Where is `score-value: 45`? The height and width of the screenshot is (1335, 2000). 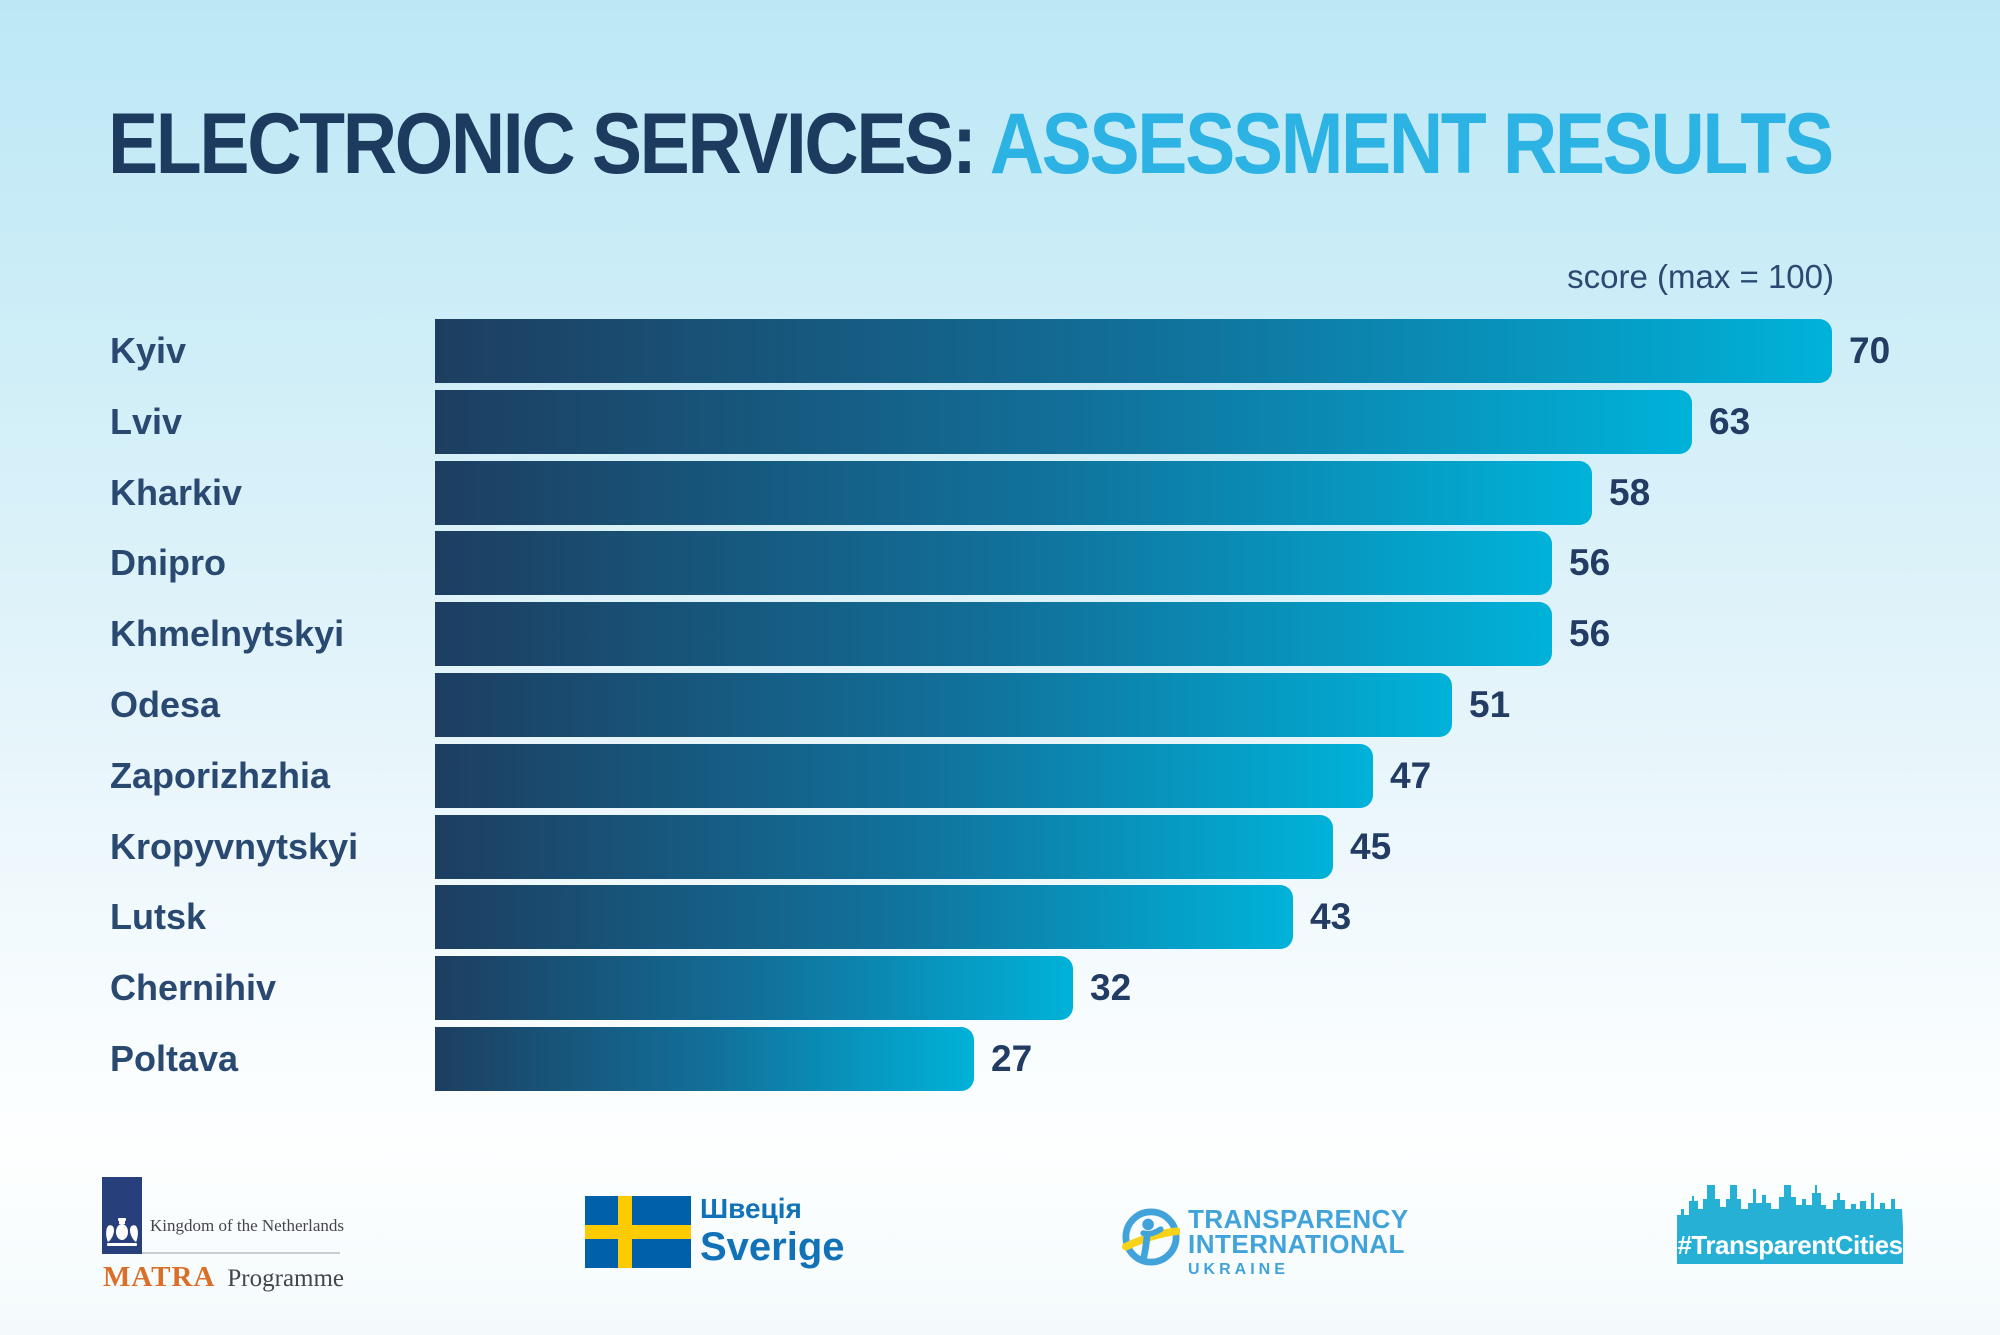 score-value: 45 is located at coordinates (1371, 846).